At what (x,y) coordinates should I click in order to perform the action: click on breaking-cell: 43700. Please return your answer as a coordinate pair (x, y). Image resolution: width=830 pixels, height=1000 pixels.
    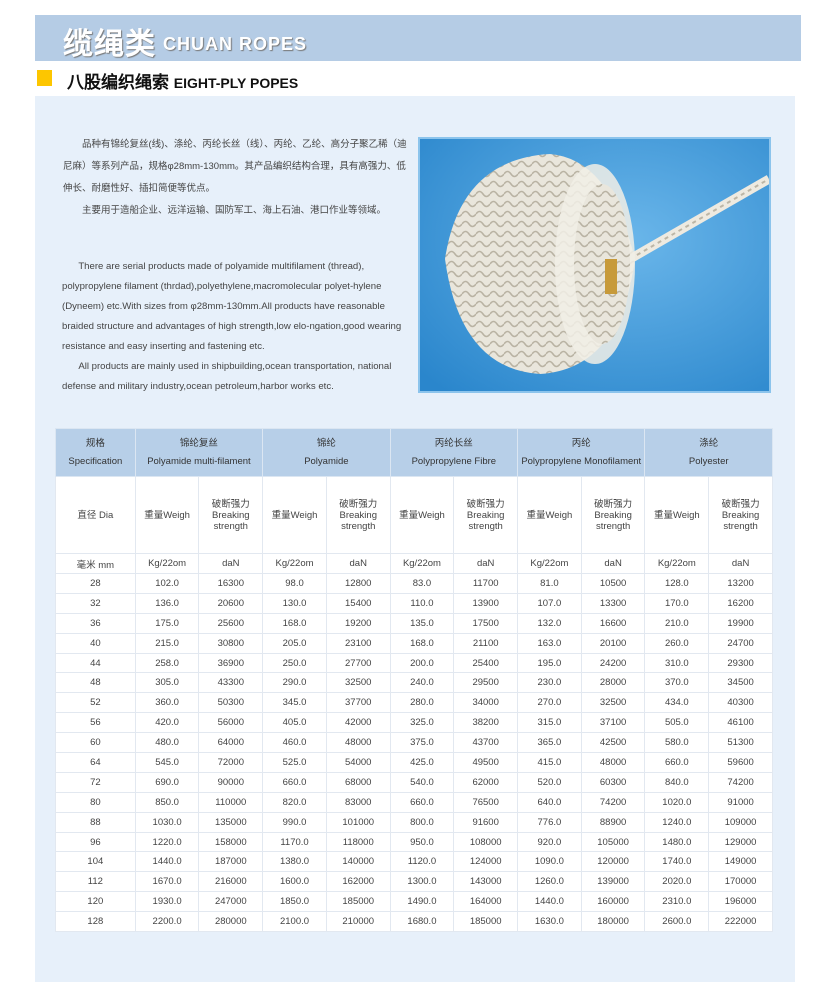
    Looking at the image, I should click on (486, 743).